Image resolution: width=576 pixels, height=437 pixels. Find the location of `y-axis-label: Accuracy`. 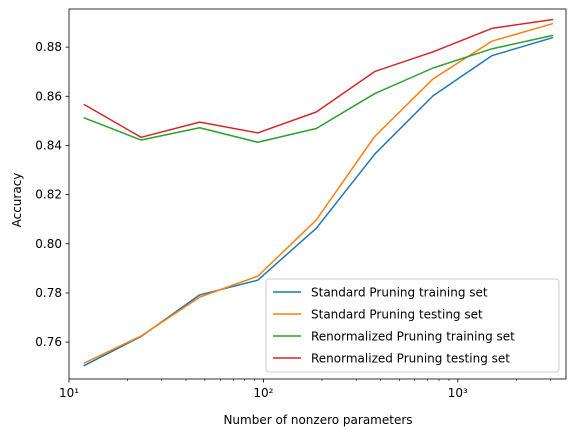

y-axis-label: Accuracy is located at coordinates (17, 200).